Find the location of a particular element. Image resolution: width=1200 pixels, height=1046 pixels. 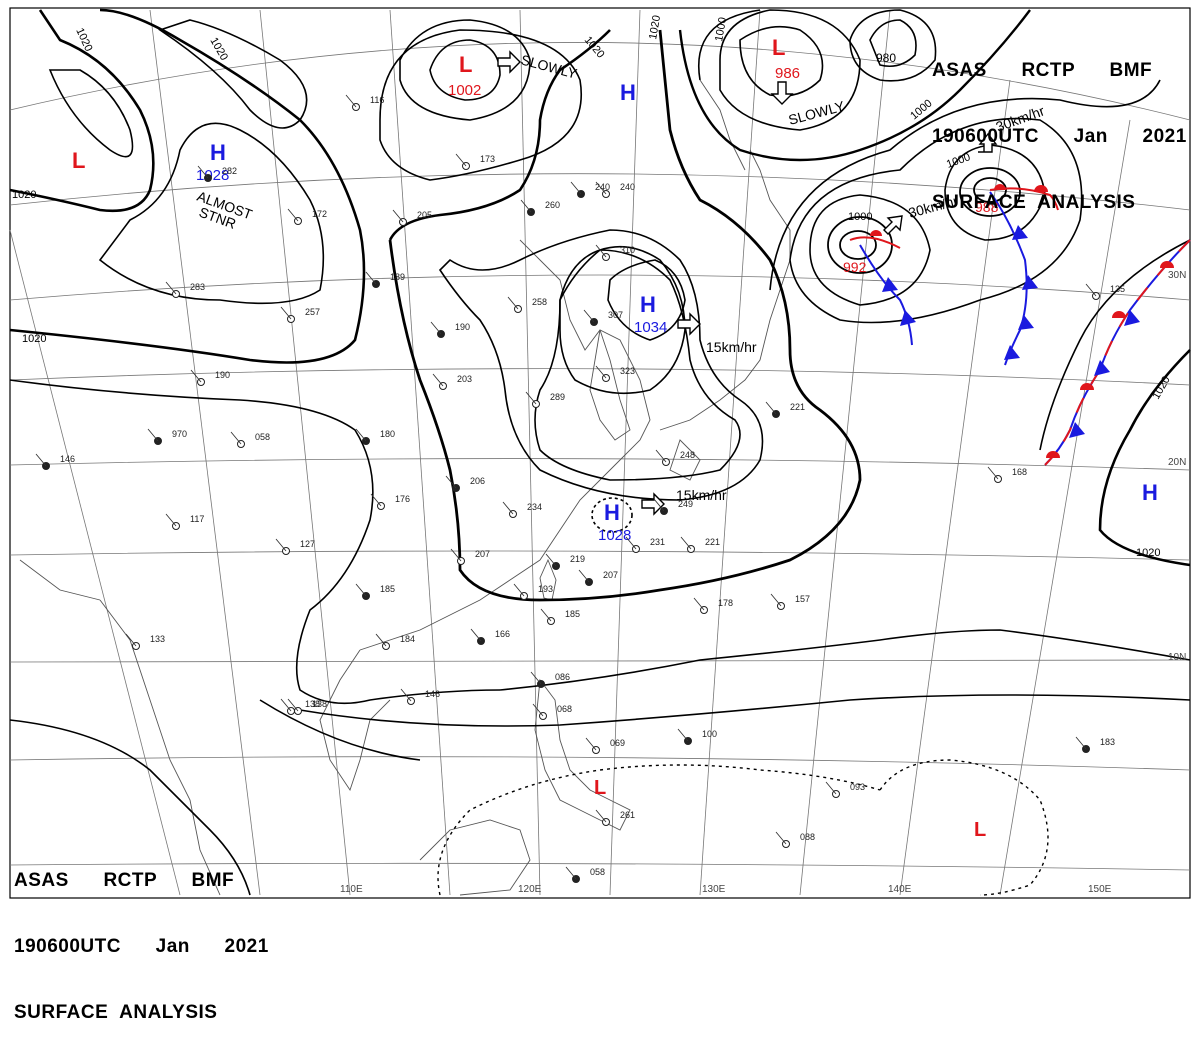

station-pressure: 058 is located at coordinates (262, 437).